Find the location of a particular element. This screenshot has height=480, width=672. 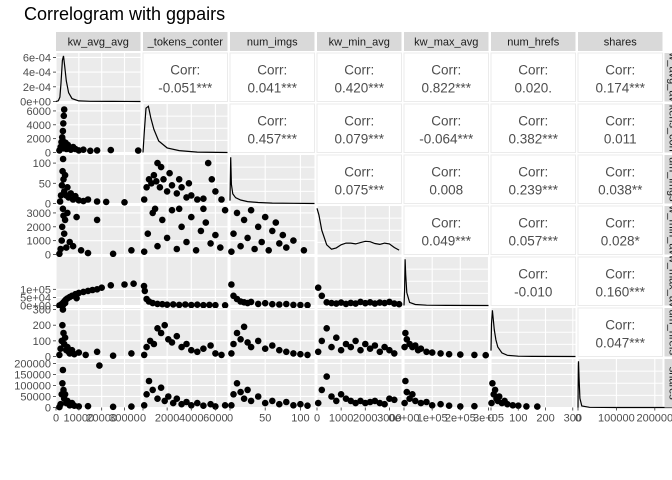

y-tick-label: 5e+04 is located at coordinates (35, 298).